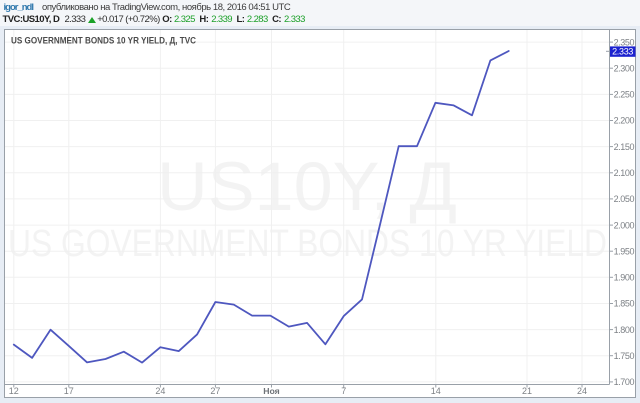 The height and width of the screenshot is (403, 640). What do you see at coordinates (624, 173) in the screenshot?
I see `svg-text: 2.100` at bounding box center [624, 173].